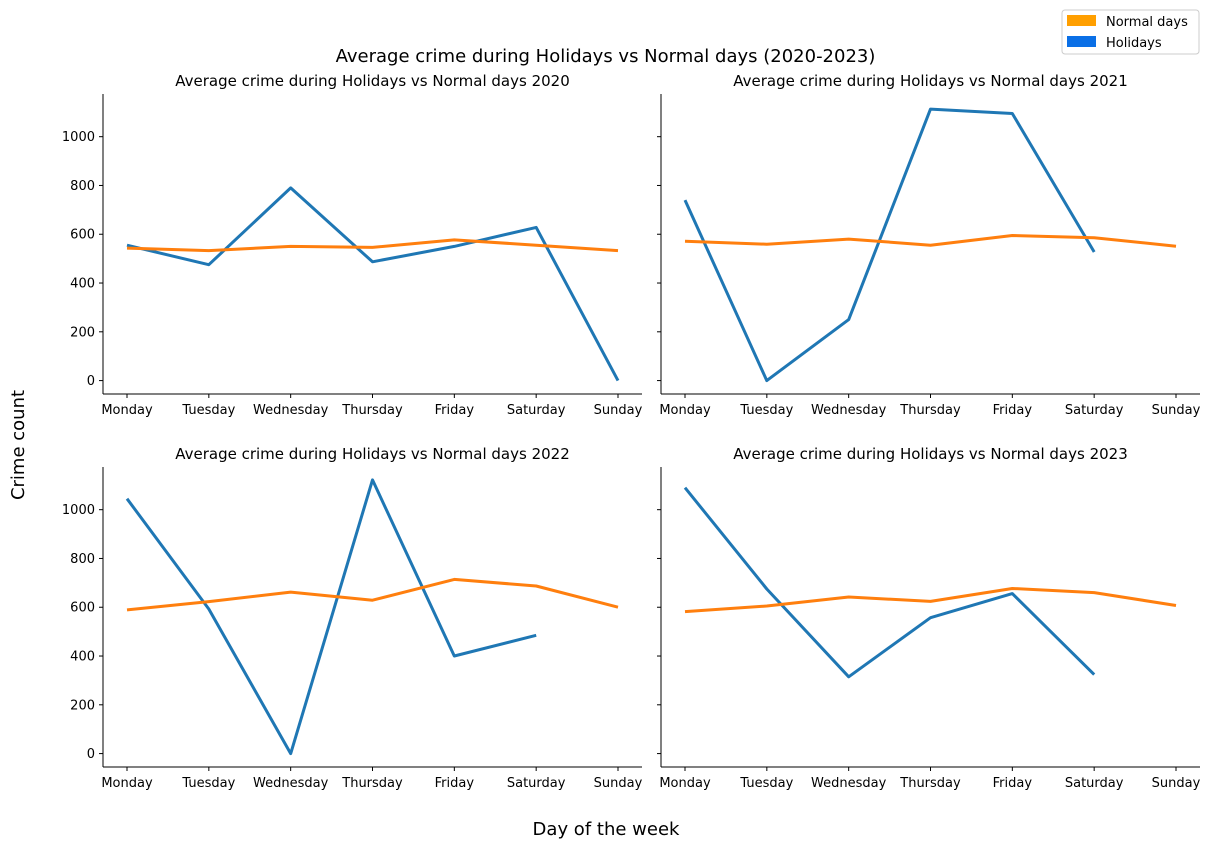 The width and height of the screenshot is (1211, 848). I want to click on legend-swatch-holidays, so click(1081, 41).